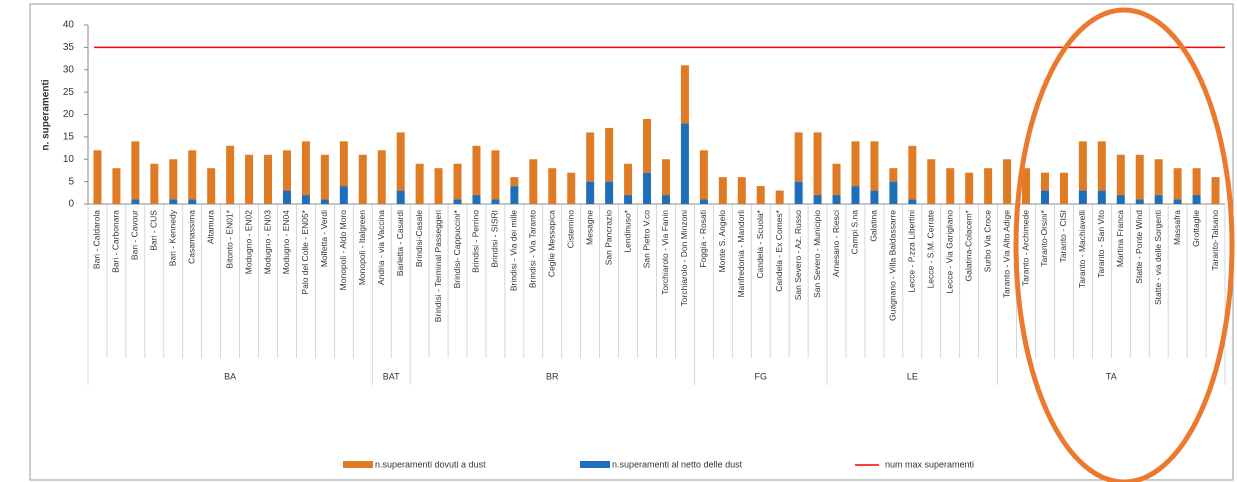 The width and height of the screenshot is (1237, 482). Describe the element at coordinates (741, 254) in the screenshot. I see `x-tick-label: Manfredonia - Mandorli` at that location.